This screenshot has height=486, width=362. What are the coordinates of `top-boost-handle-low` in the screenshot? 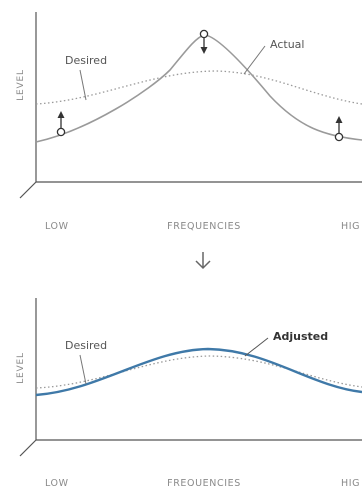 It's located at (61, 124).